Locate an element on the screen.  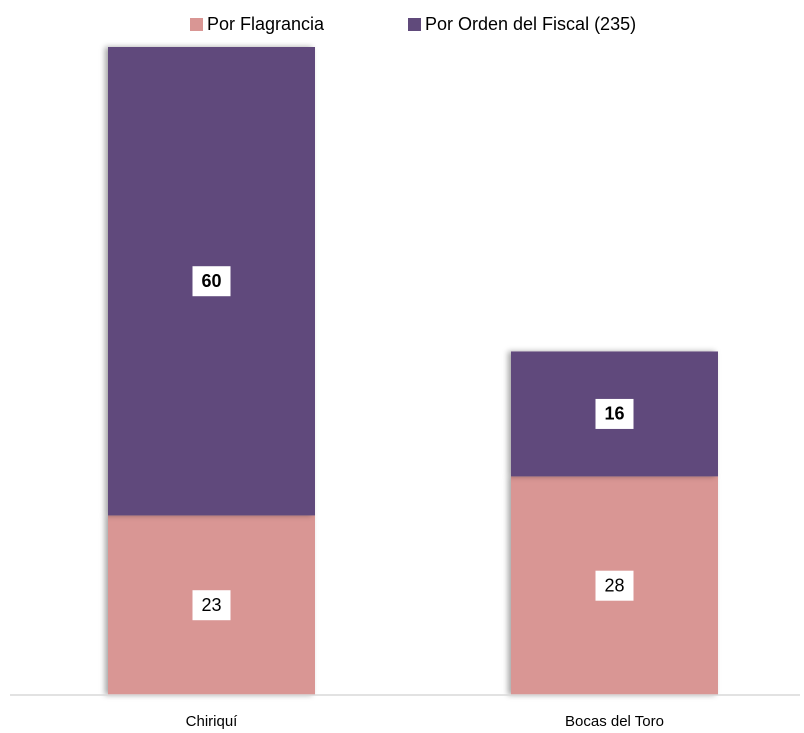
data-label: 23 is located at coordinates (211, 605).